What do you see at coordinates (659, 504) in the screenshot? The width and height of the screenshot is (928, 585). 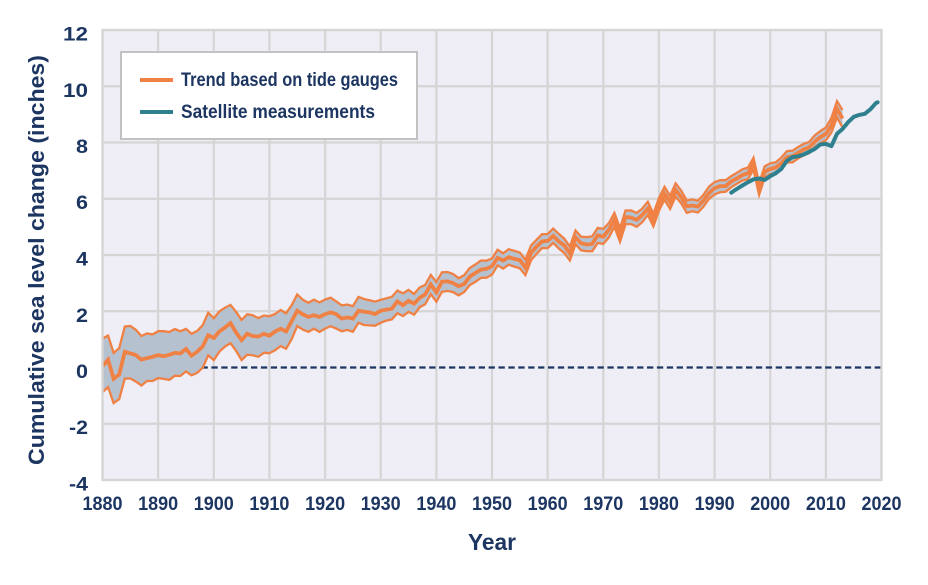 I see `svg-text: 1980` at bounding box center [659, 504].